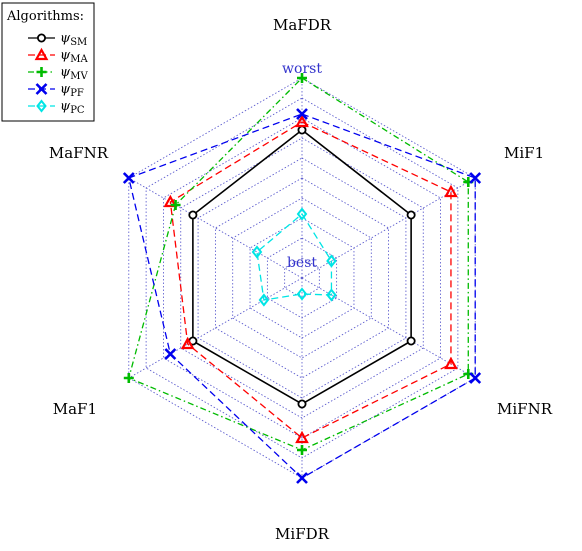 The image size is (582, 551). I want to click on legend-title: Algorithms:, so click(45, 16).